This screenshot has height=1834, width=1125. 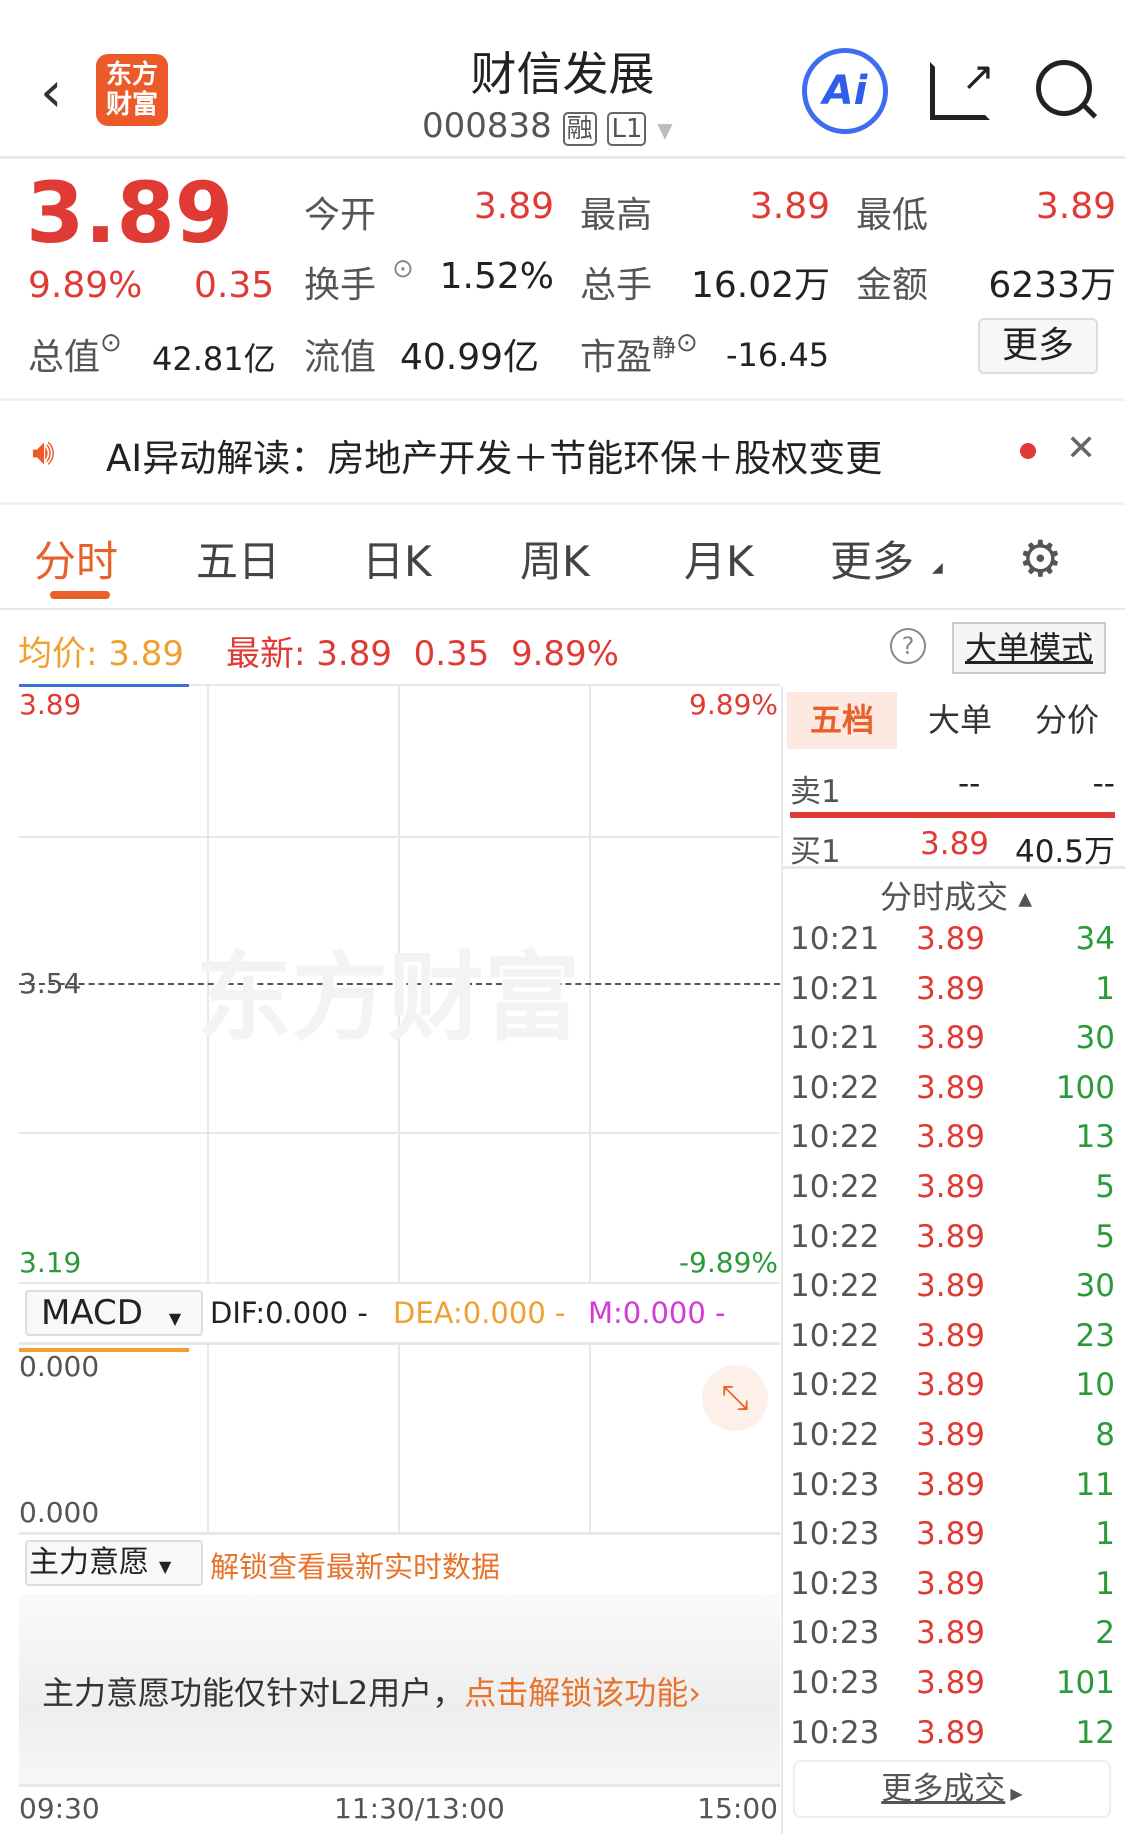 What do you see at coordinates (959, 720) in the screenshot?
I see `panel-tab-dadan: 大单` at bounding box center [959, 720].